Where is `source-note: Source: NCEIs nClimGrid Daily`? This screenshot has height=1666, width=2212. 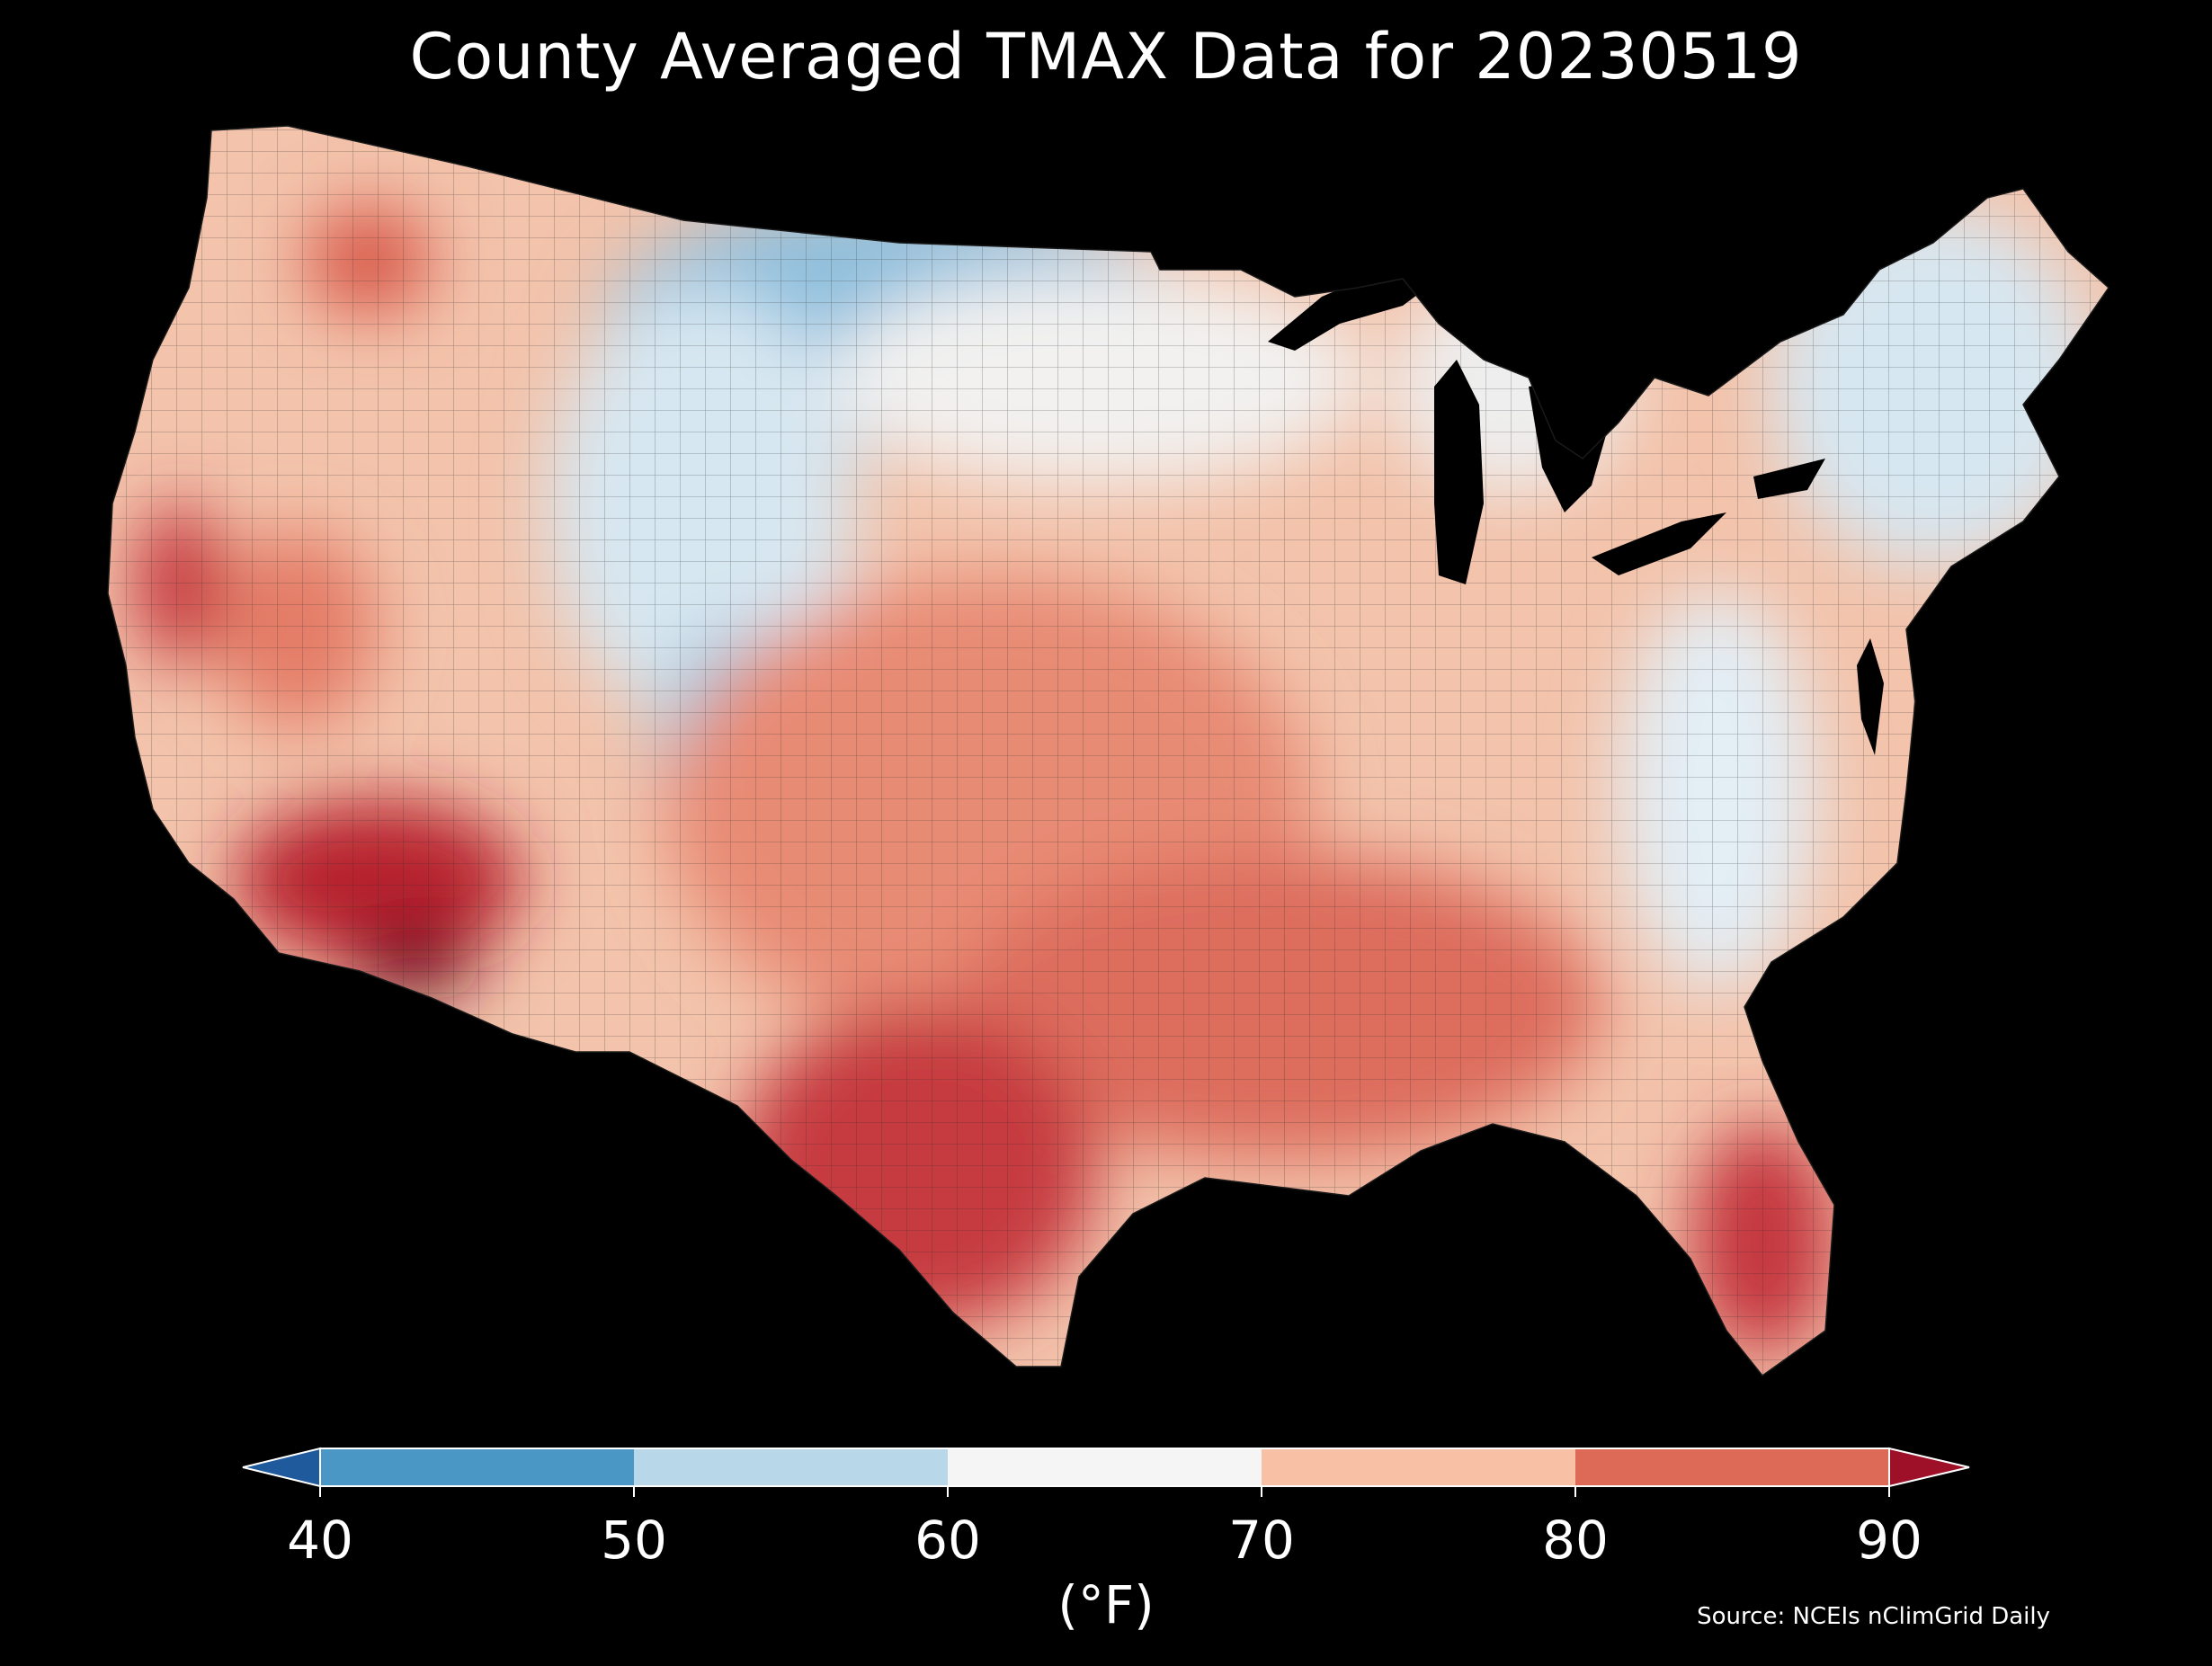 source-note: Source: NCEIs nClimGrid Daily is located at coordinates (1873, 1617).